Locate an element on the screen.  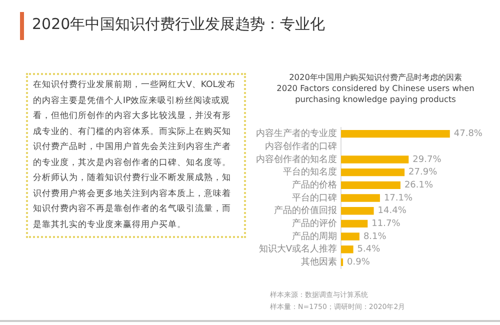
data-label: 26.1% is located at coordinates (419, 185).